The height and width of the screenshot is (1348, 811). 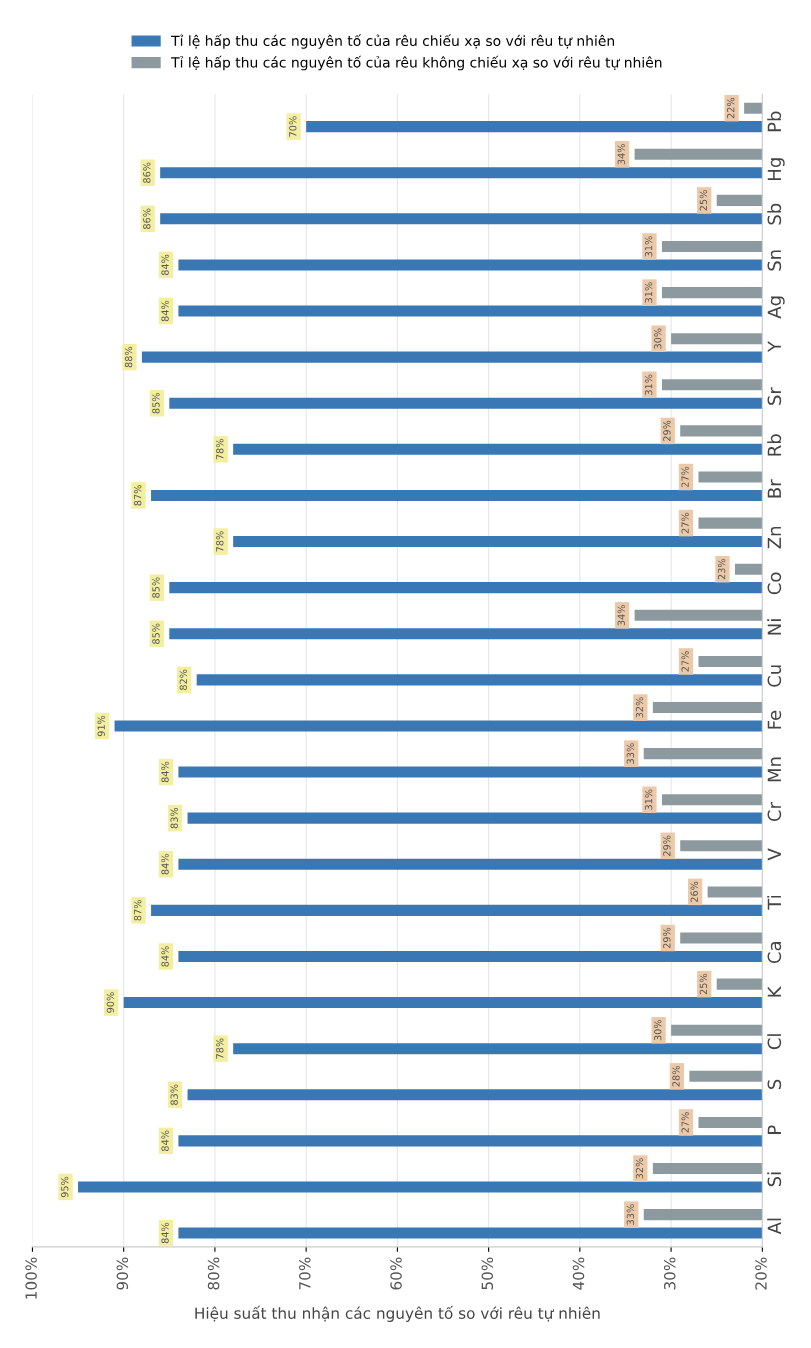 I want to click on data-label: 22%, so click(x=731, y=108).